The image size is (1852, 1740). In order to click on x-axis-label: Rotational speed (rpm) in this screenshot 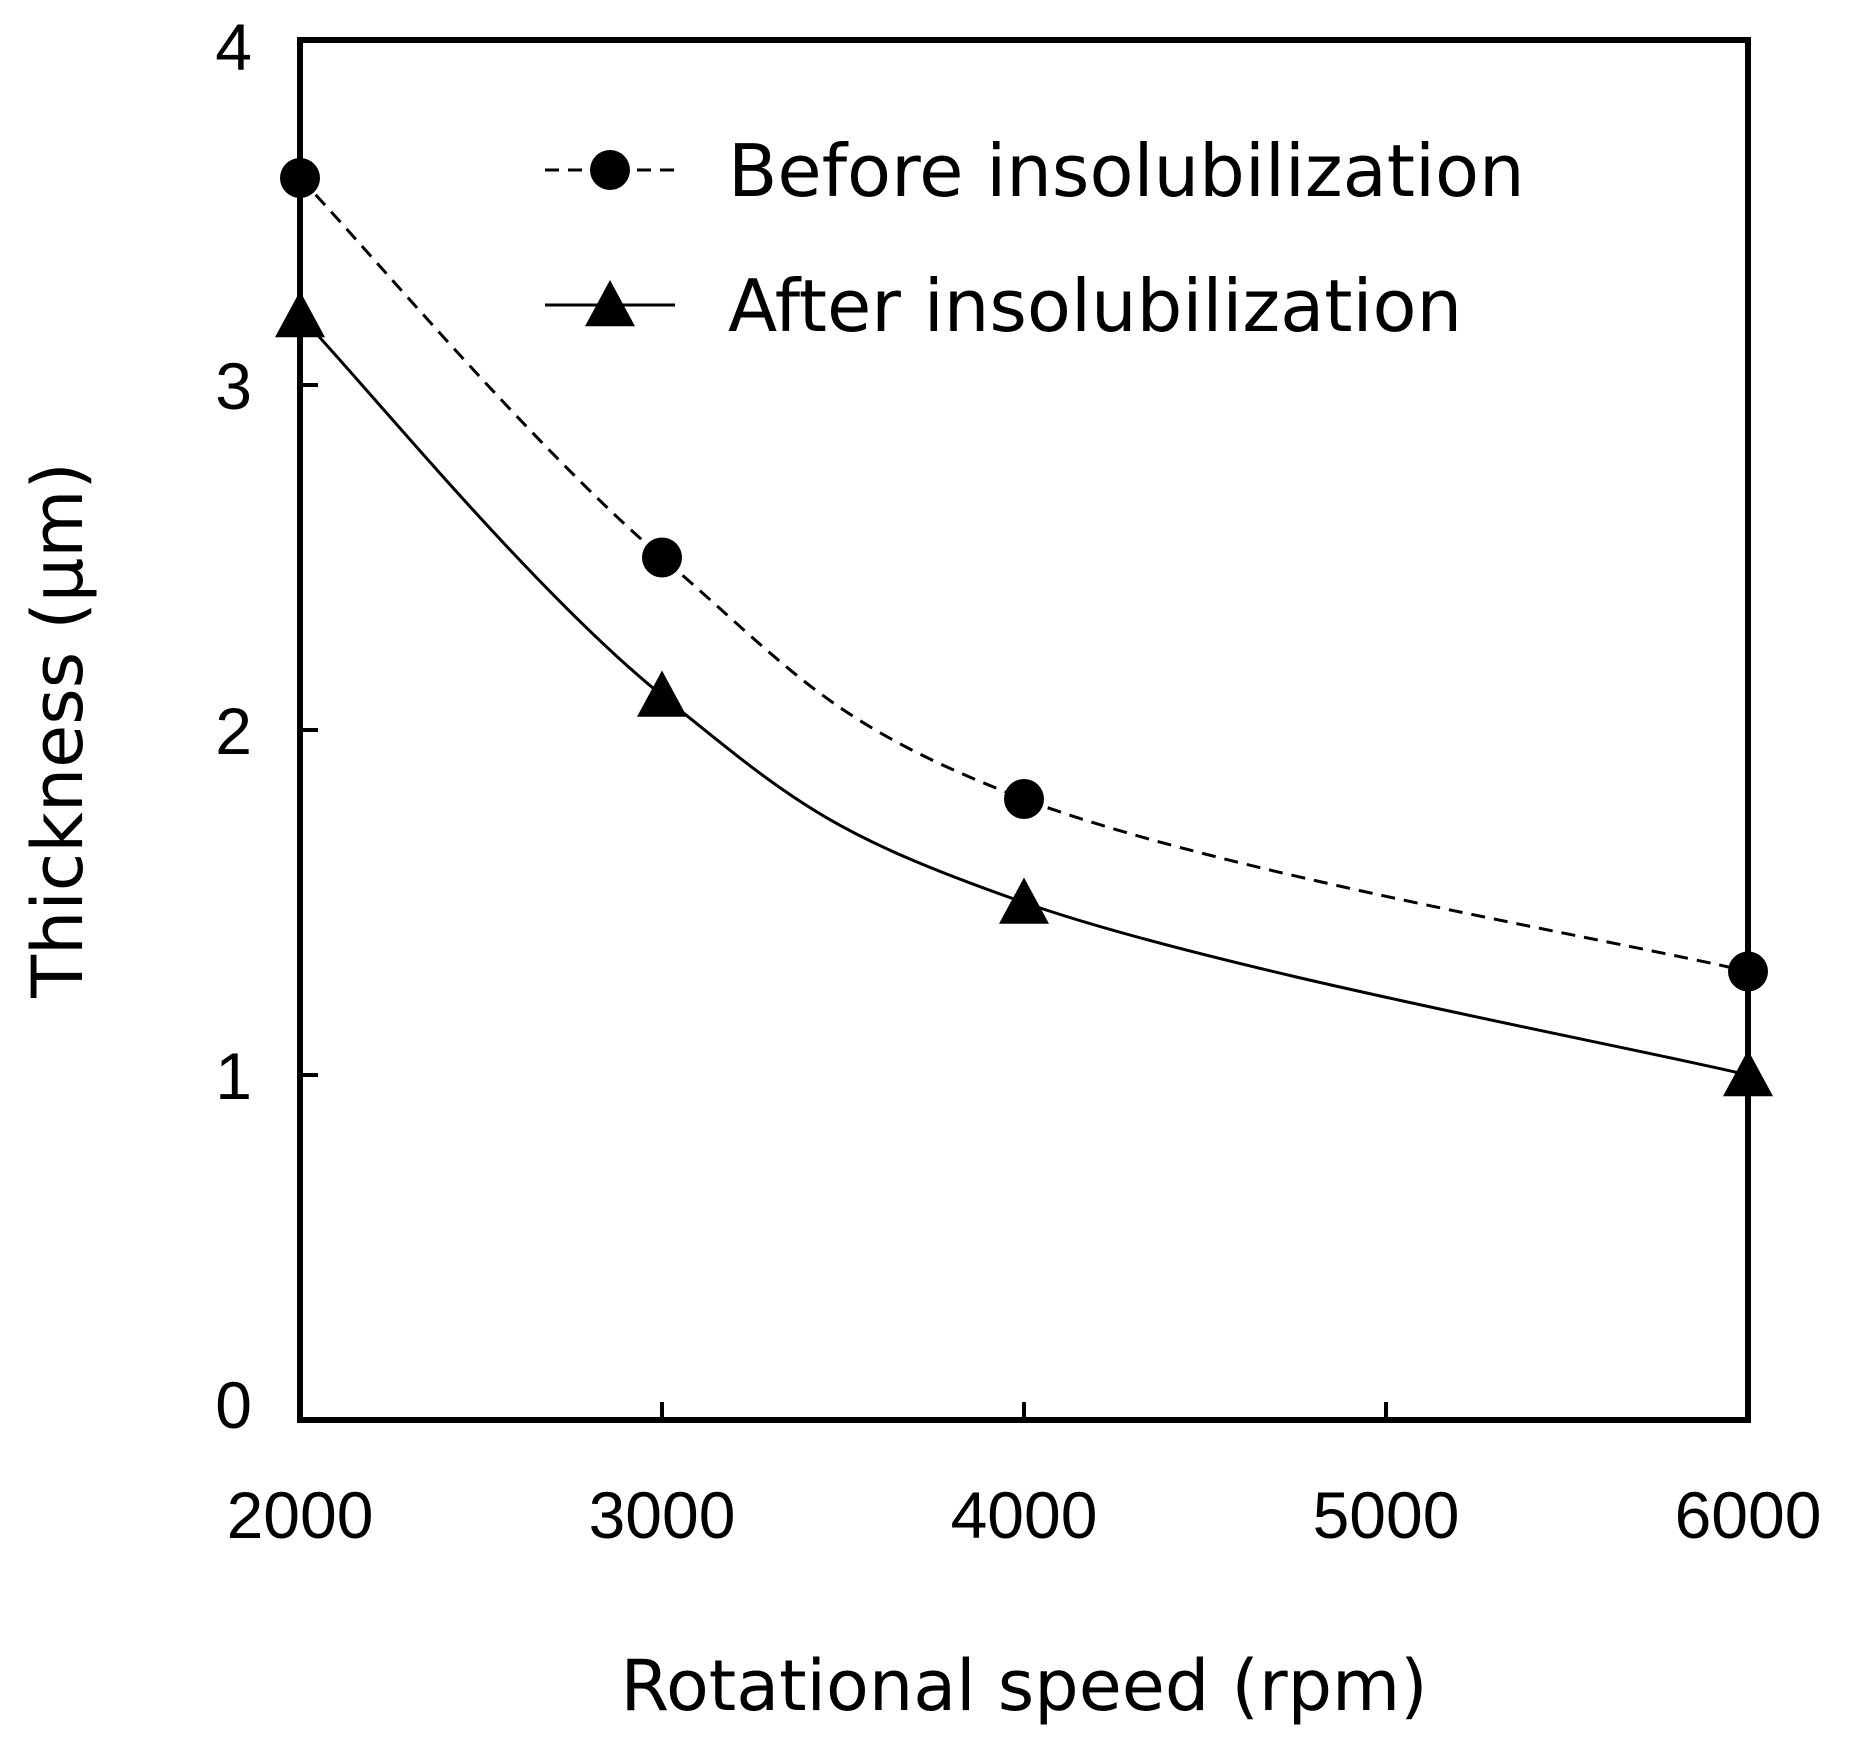, I will do `click(1023, 1686)`.